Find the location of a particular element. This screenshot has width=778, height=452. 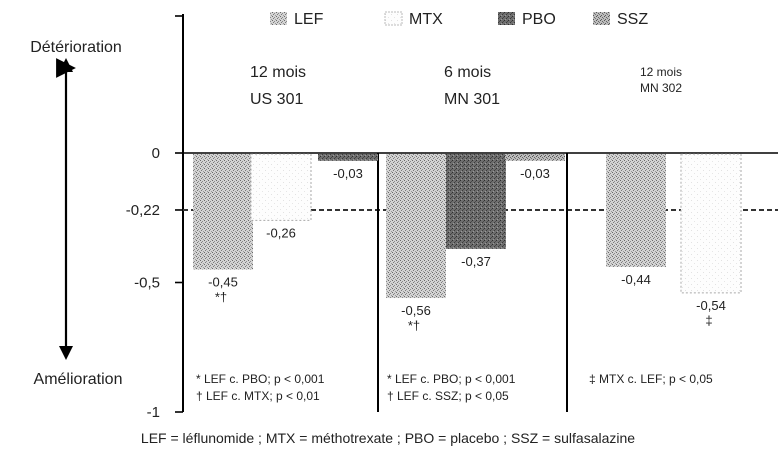

group-title-line2: US 301 is located at coordinates (276, 99).